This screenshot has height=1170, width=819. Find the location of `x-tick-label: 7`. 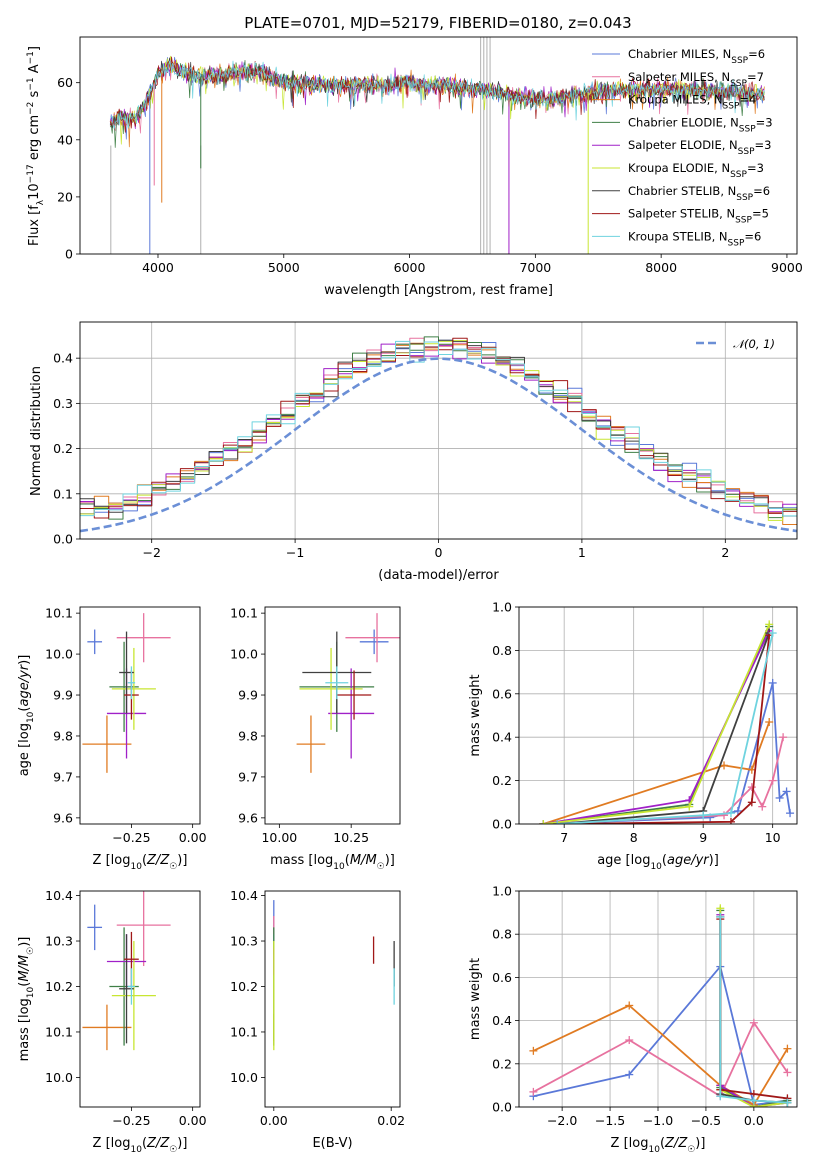

x-tick-label: 7 is located at coordinates (564, 837).